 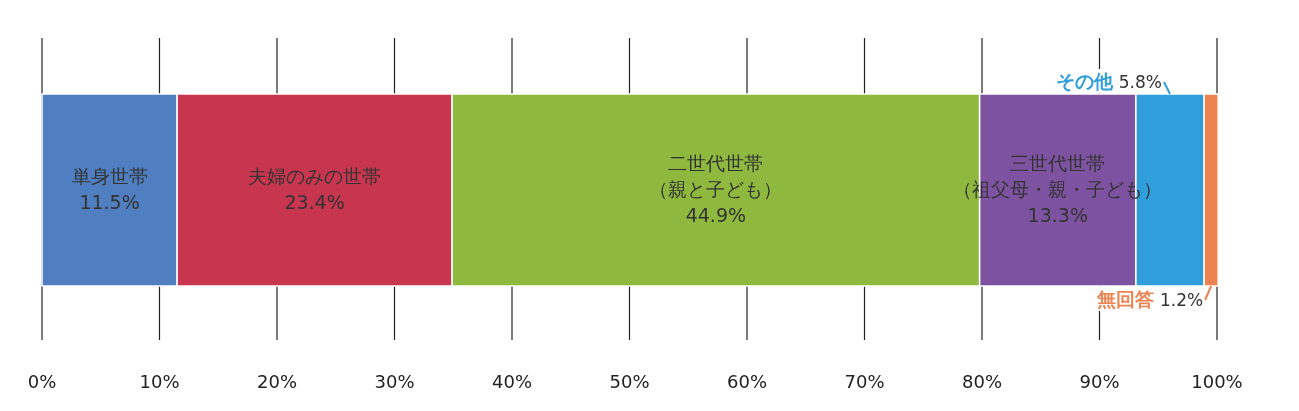 I want to click on data-label: 5.8%, so click(x=1140, y=82).